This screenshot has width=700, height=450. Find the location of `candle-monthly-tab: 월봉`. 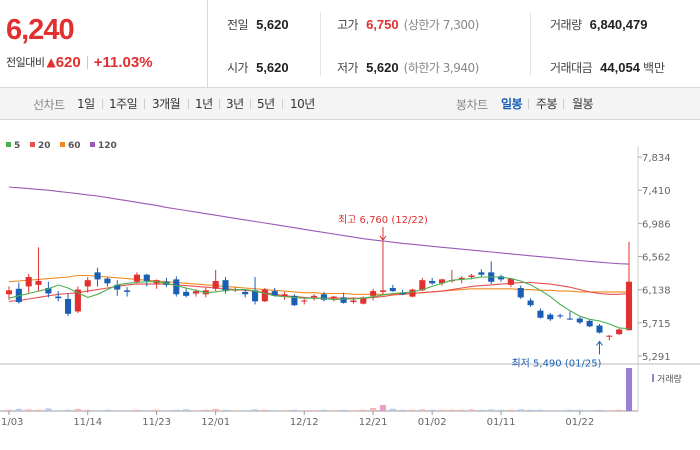

candle-monthly-tab: 월봉 is located at coordinates (583, 104).